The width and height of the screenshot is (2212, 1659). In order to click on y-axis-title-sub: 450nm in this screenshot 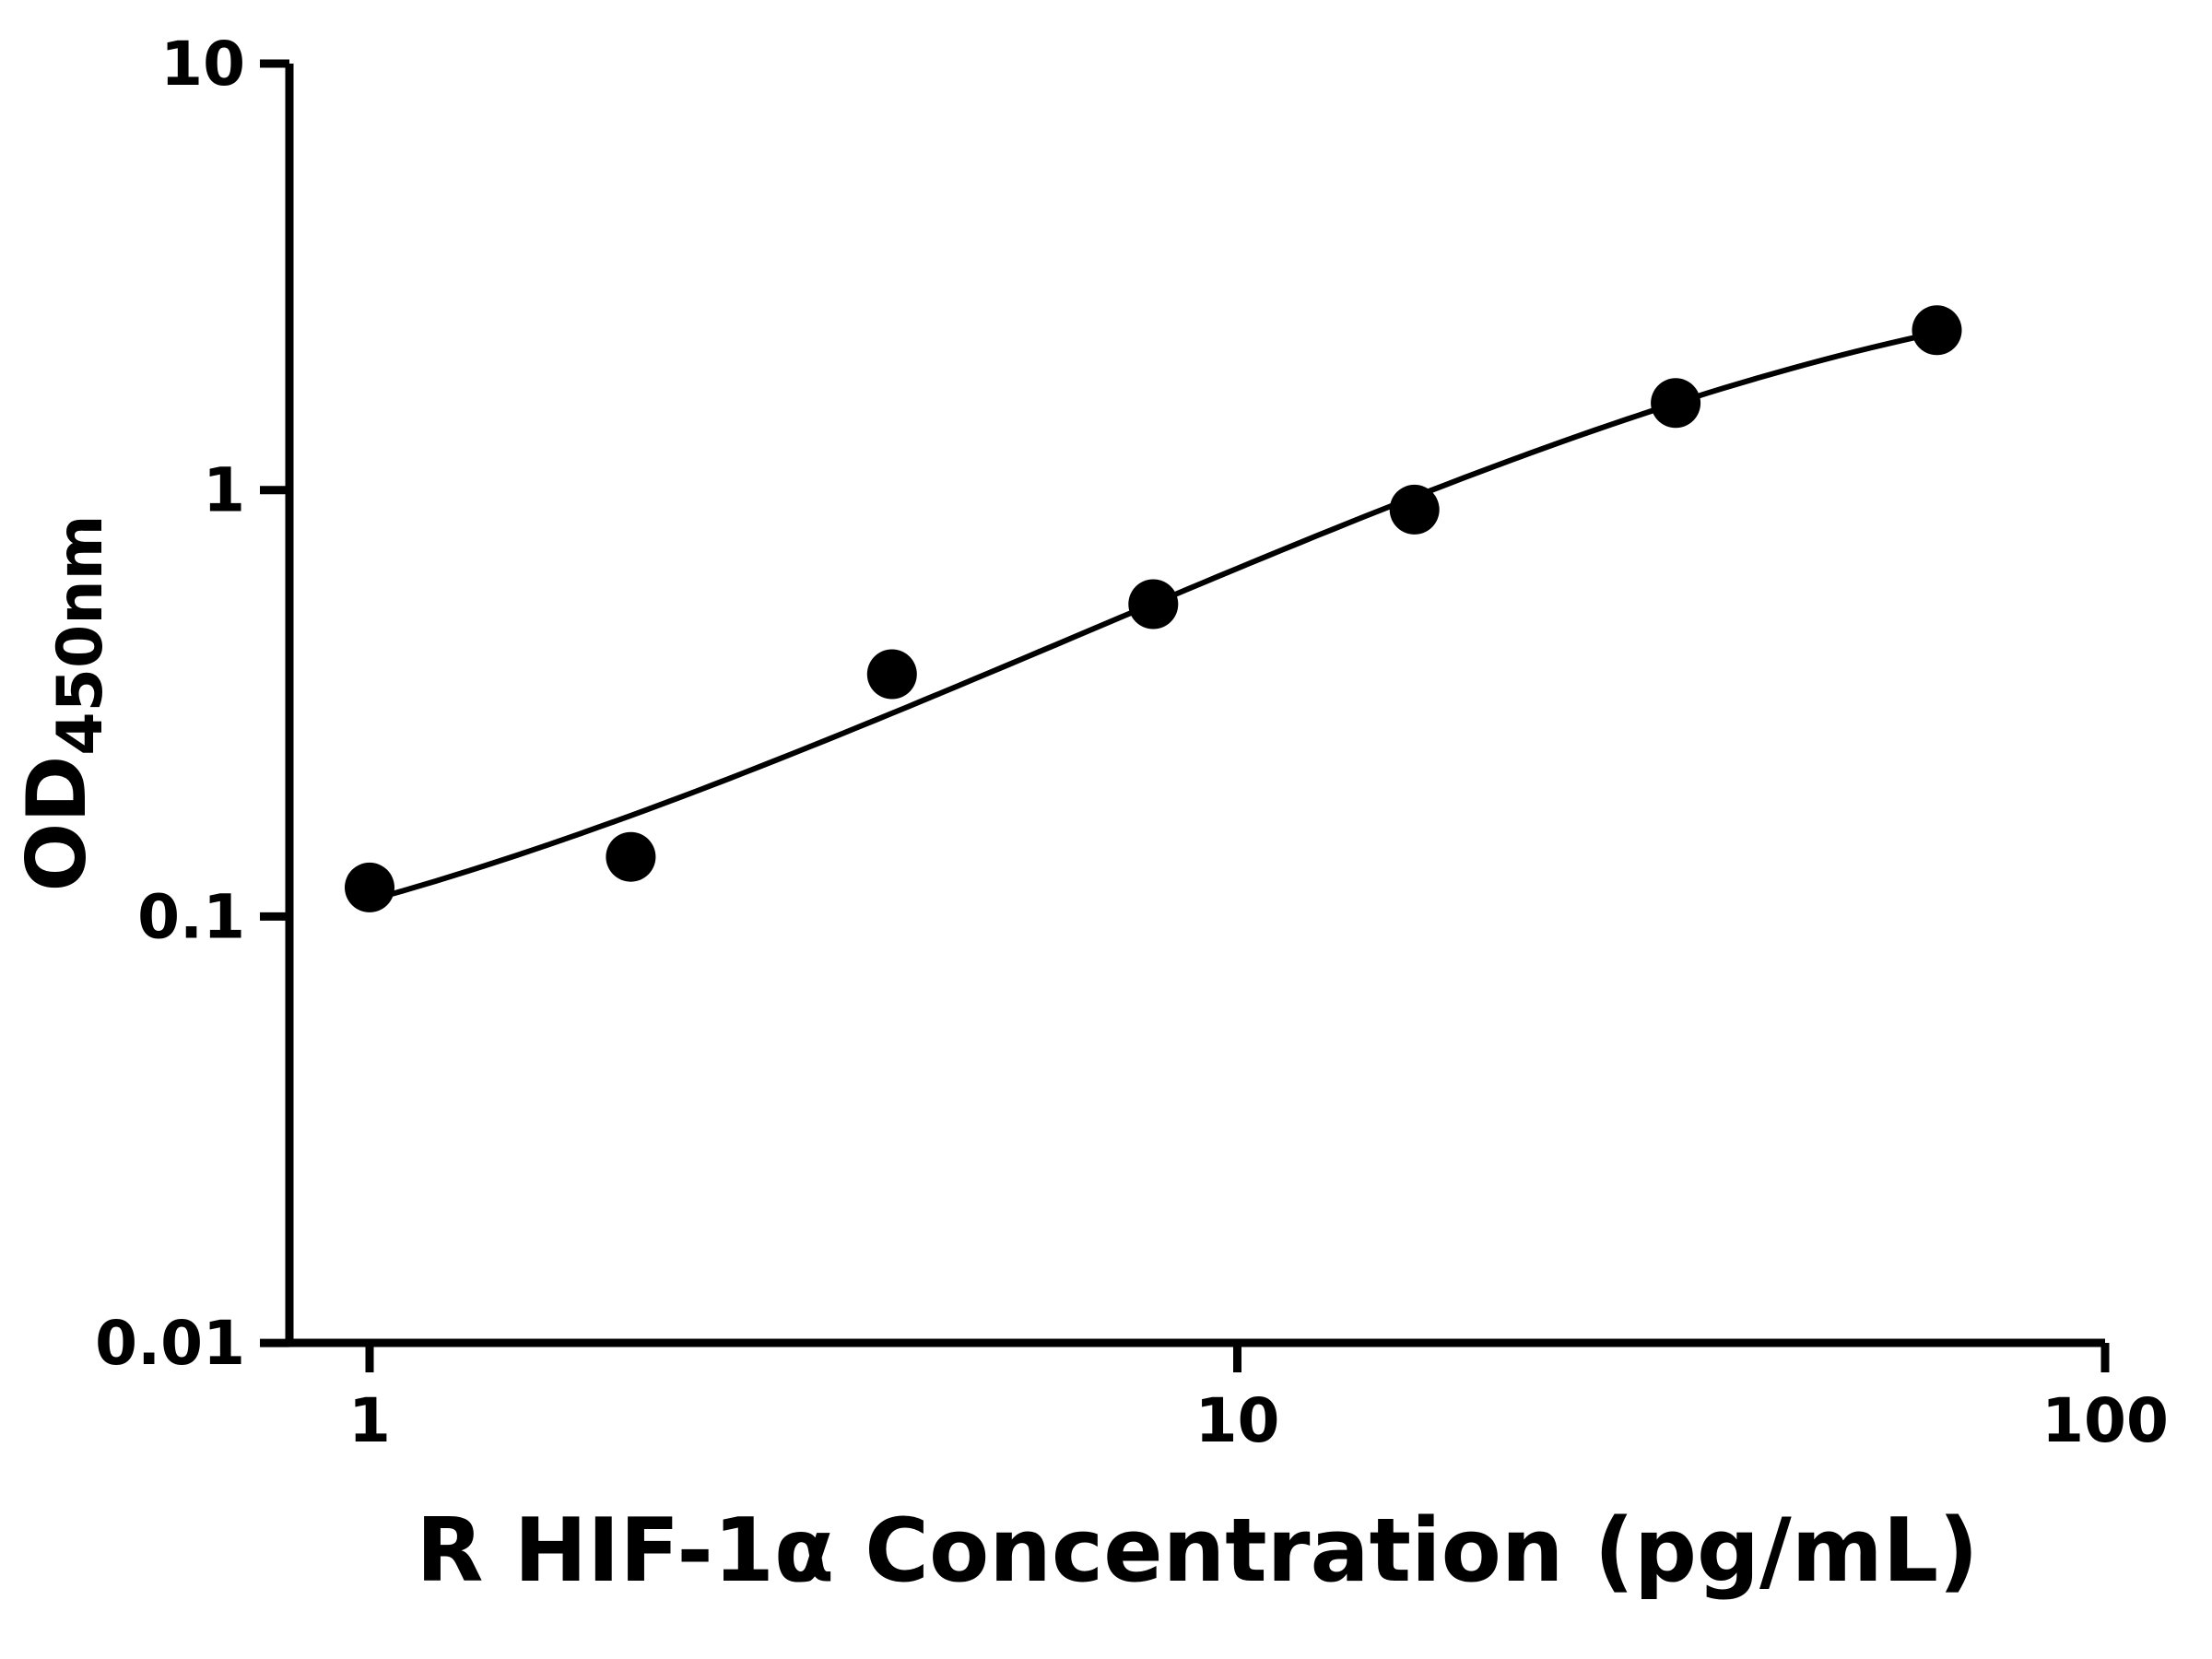, I will do `click(80, 634)`.